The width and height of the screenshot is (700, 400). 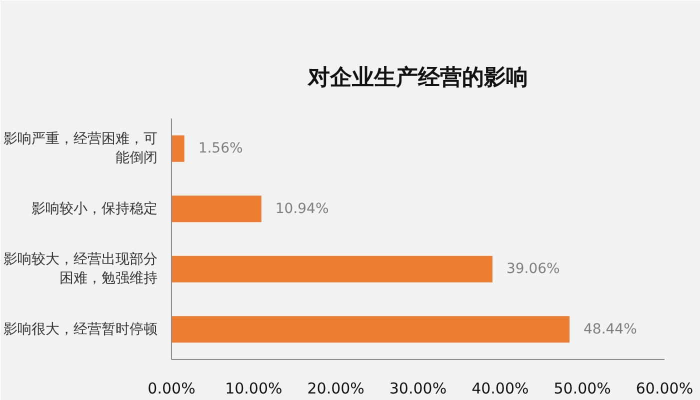 What do you see at coordinates (500, 389) in the screenshot?
I see `x-tick-label: 40.00%` at bounding box center [500, 389].